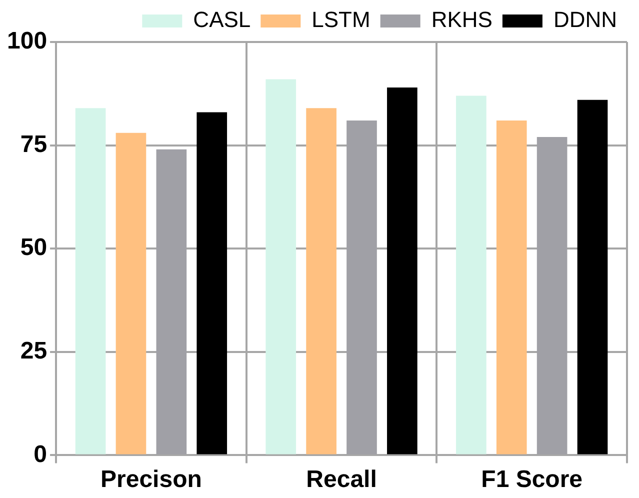 The width and height of the screenshot is (639, 498). Describe the element at coordinates (532, 480) in the screenshot. I see `x-tick-label: F1 Score` at that location.